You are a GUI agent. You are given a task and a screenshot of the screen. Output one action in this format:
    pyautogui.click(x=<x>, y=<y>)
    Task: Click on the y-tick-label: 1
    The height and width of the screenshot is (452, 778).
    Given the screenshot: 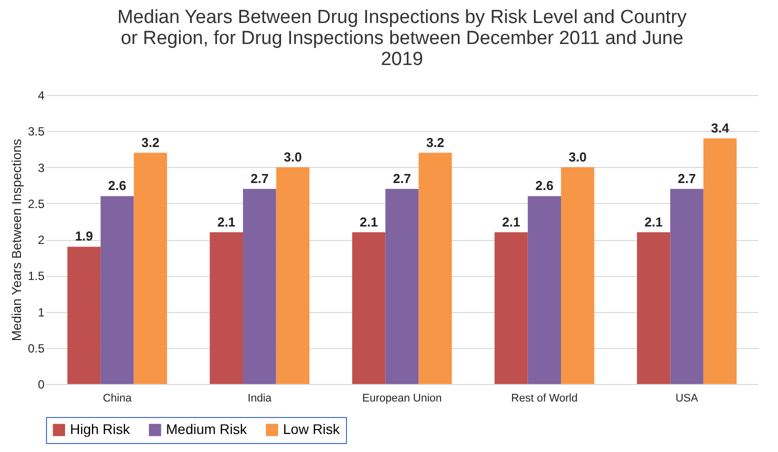 What is the action you would take?
    pyautogui.click(x=41, y=312)
    